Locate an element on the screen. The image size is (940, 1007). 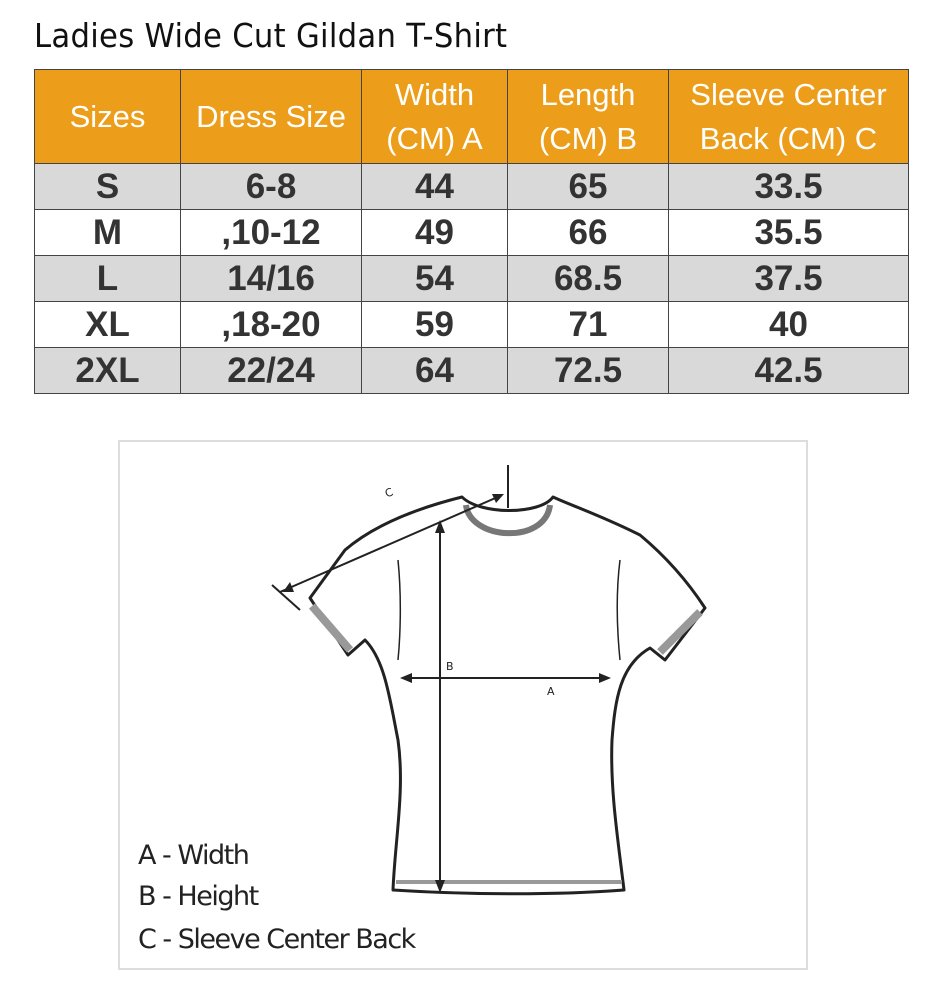
arrow-b-top is located at coordinates (440, 526).